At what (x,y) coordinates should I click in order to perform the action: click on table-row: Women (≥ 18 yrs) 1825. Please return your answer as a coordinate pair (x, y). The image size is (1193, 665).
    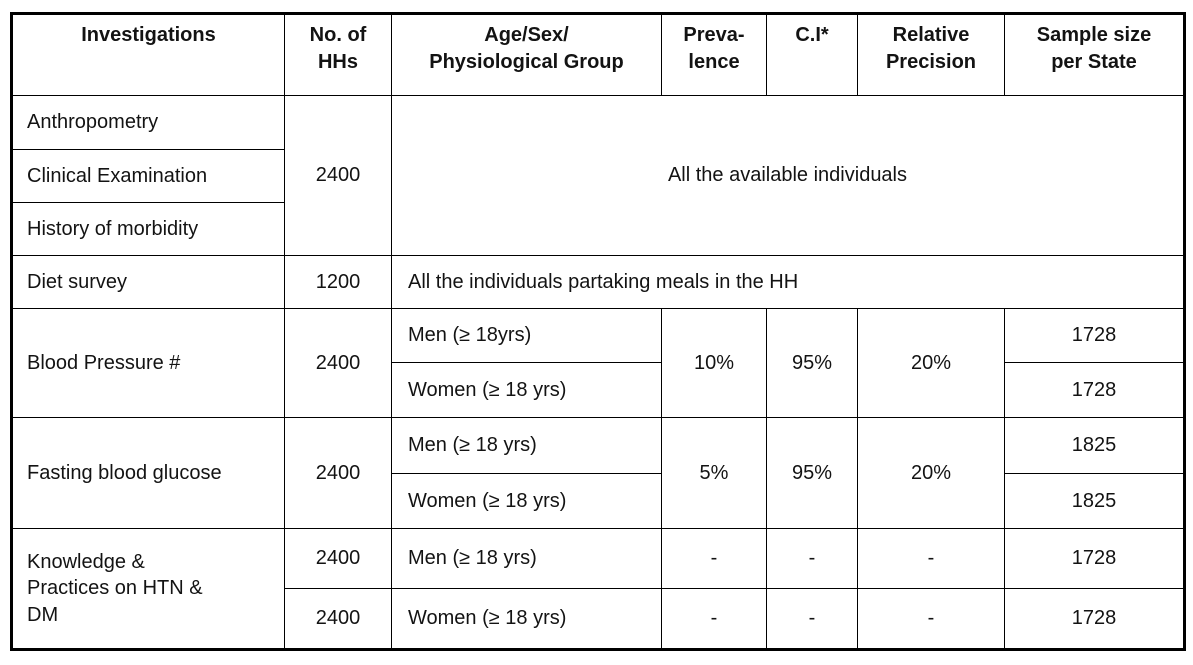
    Looking at the image, I should click on (598, 501).